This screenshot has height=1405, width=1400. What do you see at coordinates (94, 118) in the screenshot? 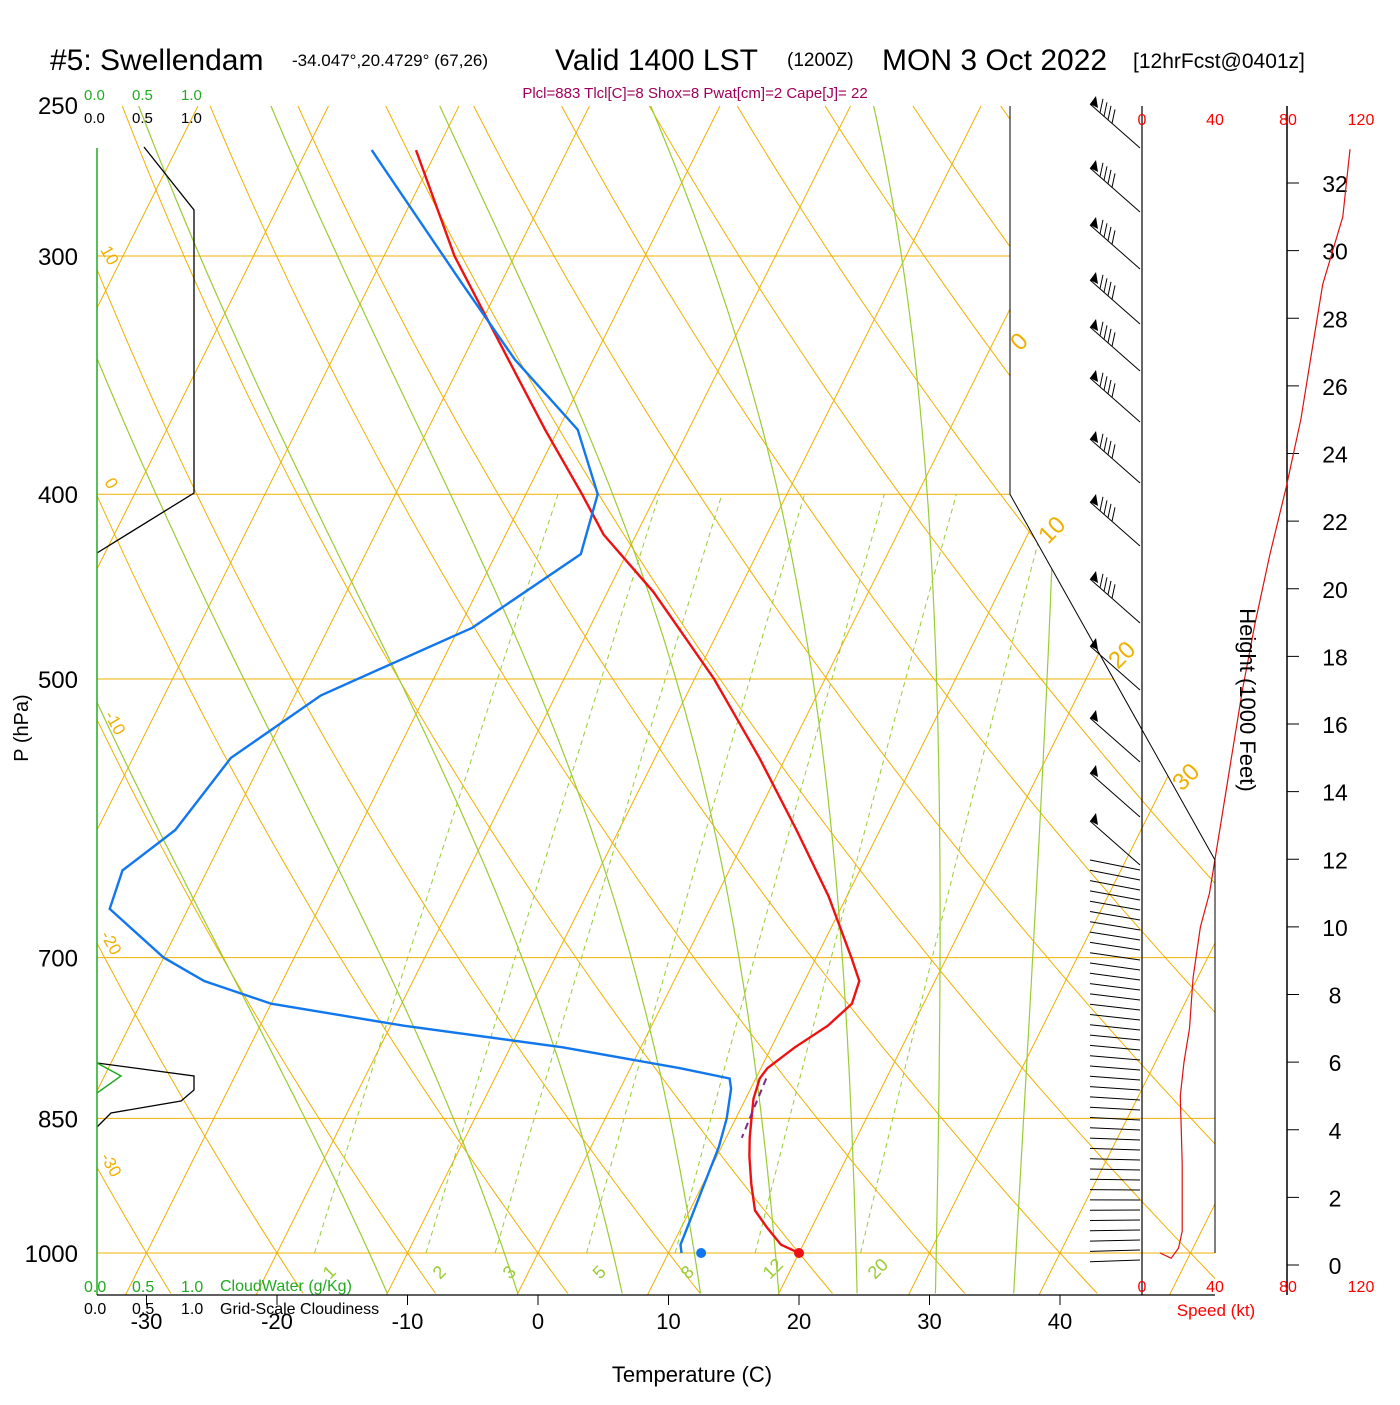
I see `cloudiness-tick-0: 0.0` at bounding box center [94, 118].